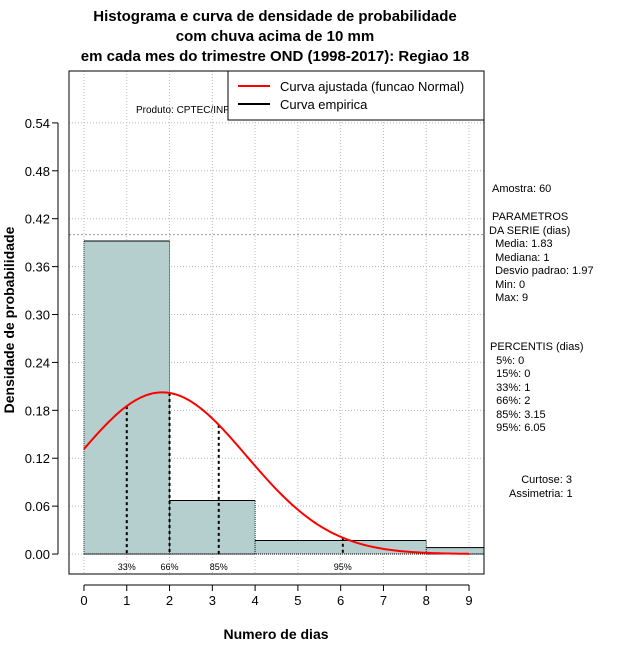 This screenshot has width=640, height=660. What do you see at coordinates (37, 506) in the screenshot?
I see `y-tick-label: 0.06` at bounding box center [37, 506].